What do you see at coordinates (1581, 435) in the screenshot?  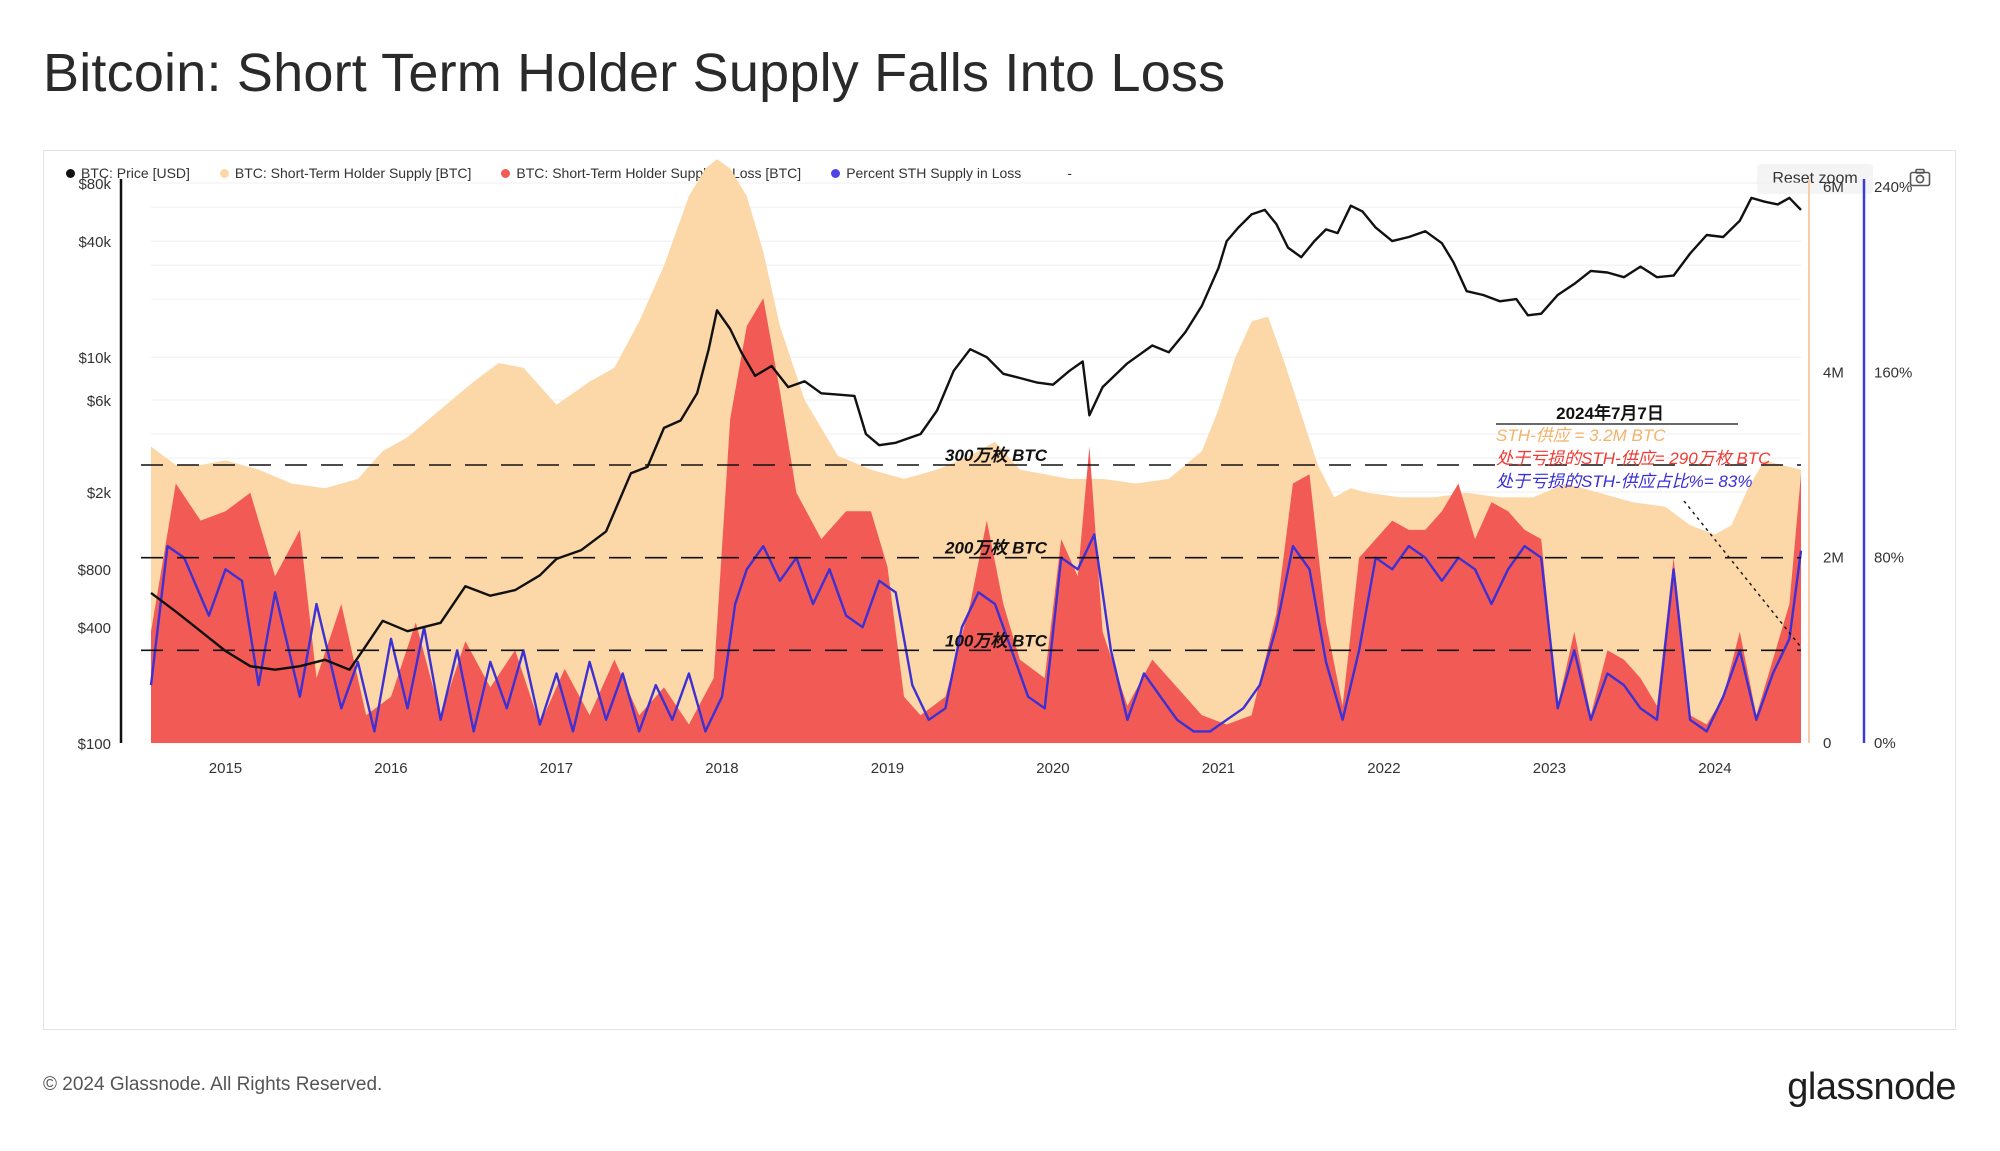 I see `annotation-sth-supply: STH-供应 = 3.2M BTC` at bounding box center [1581, 435].